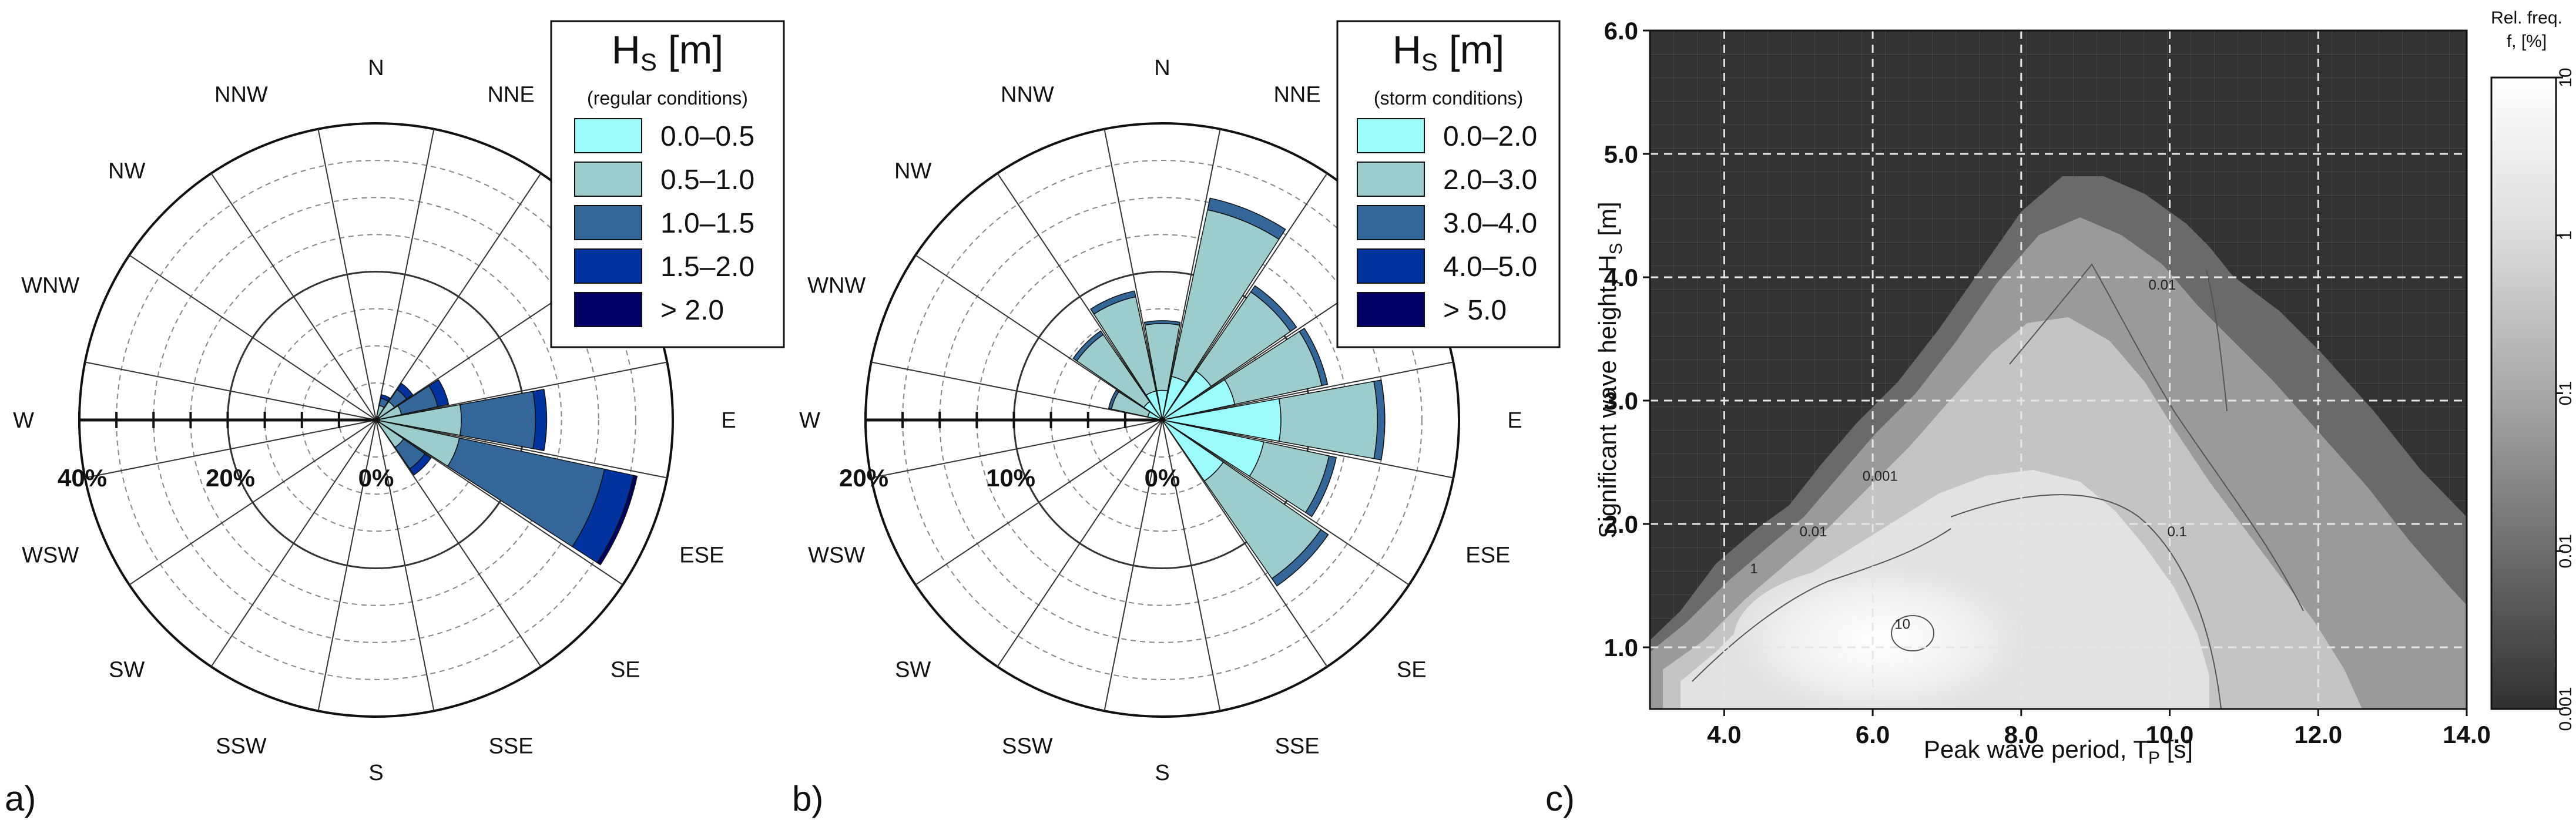 The width and height of the screenshot is (2576, 820). Describe the element at coordinates (2059, 751) in the screenshot. I see `x-axis-label: Peak wave period, TP [s]` at that location.